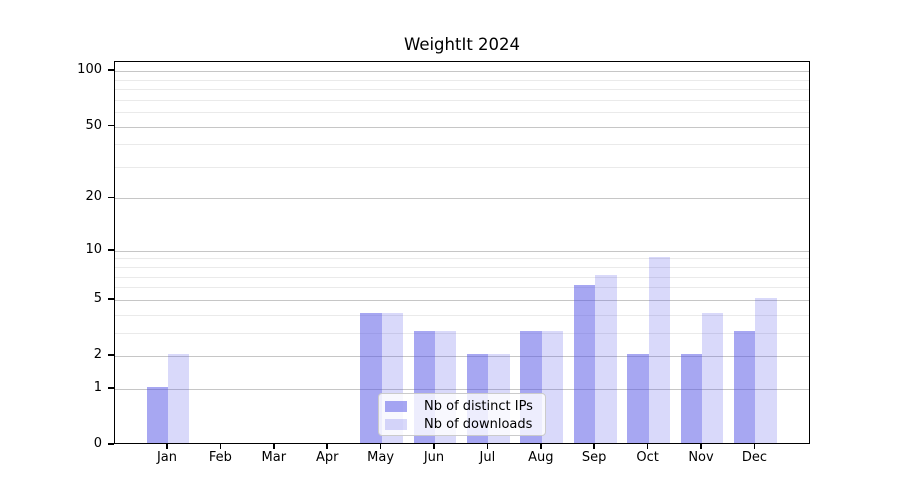  I want to click on x-tick-label: Aug2024, so click(541, 458).